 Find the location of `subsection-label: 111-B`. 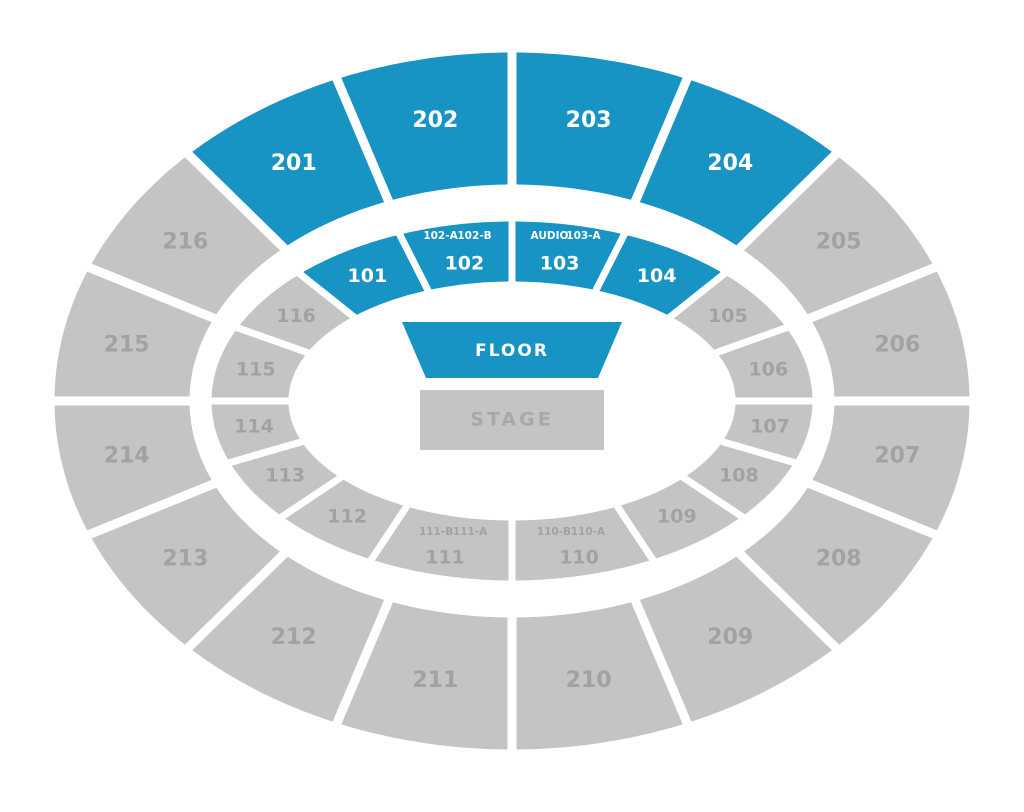

subsection-label: 111-B is located at coordinates (436, 532).